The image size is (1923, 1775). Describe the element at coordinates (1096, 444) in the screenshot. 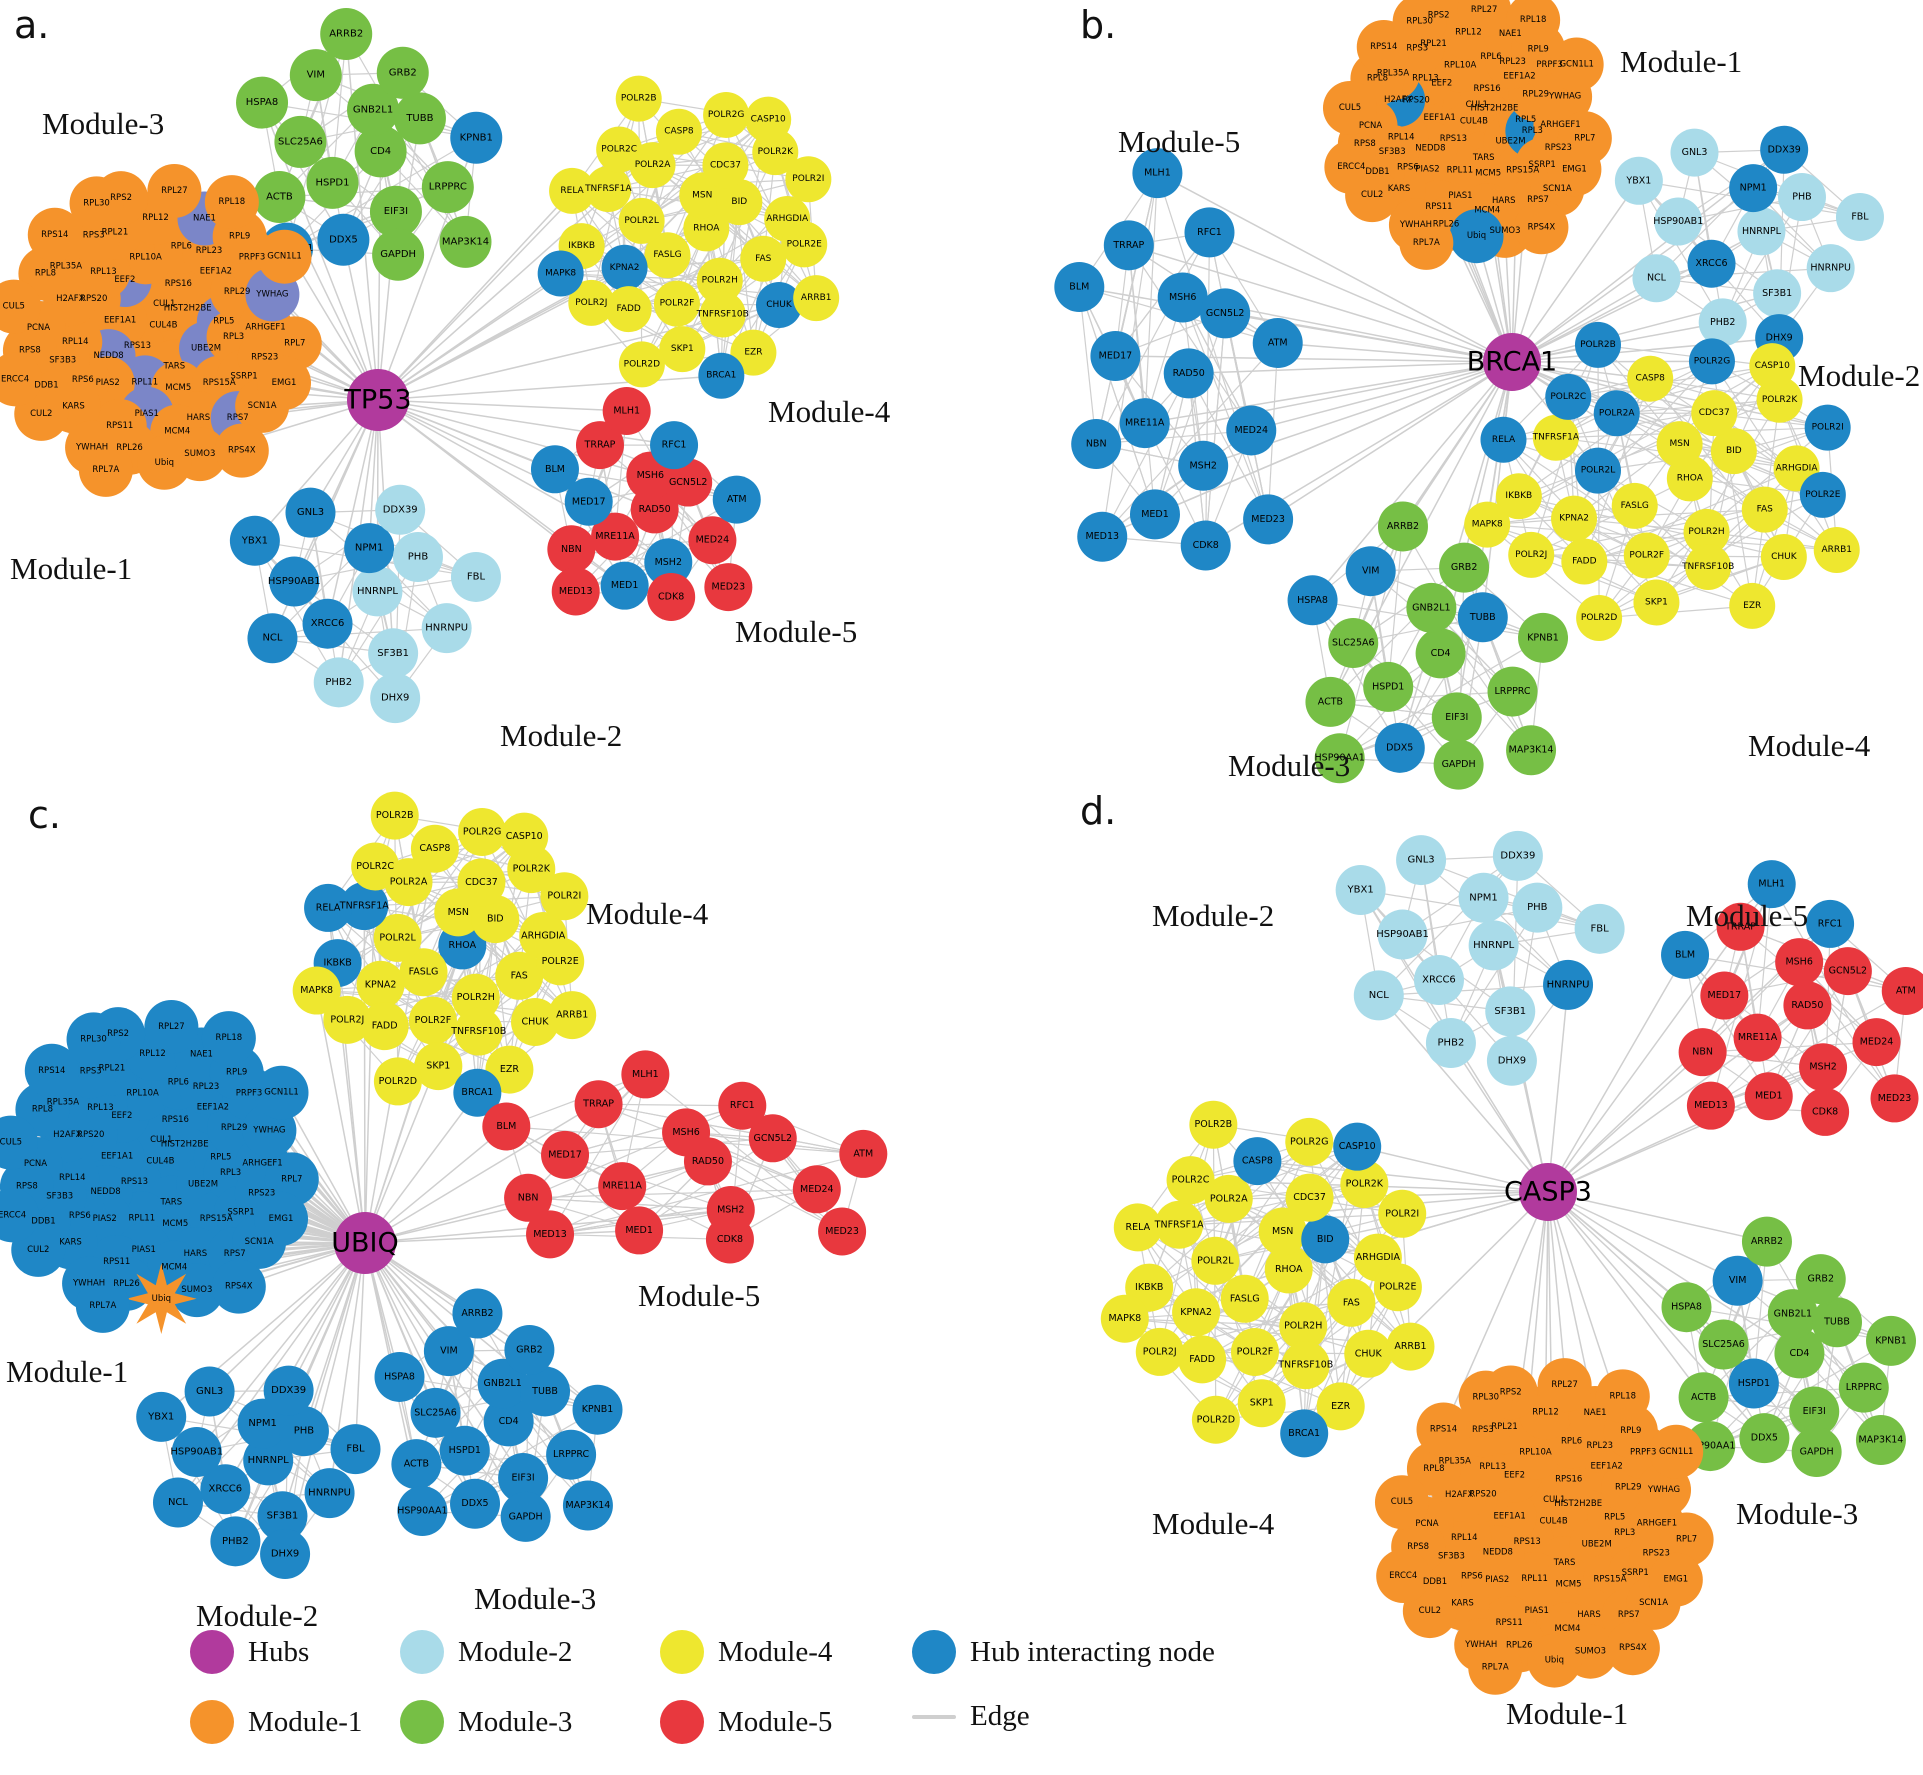

I see `node-NBN` at that location.